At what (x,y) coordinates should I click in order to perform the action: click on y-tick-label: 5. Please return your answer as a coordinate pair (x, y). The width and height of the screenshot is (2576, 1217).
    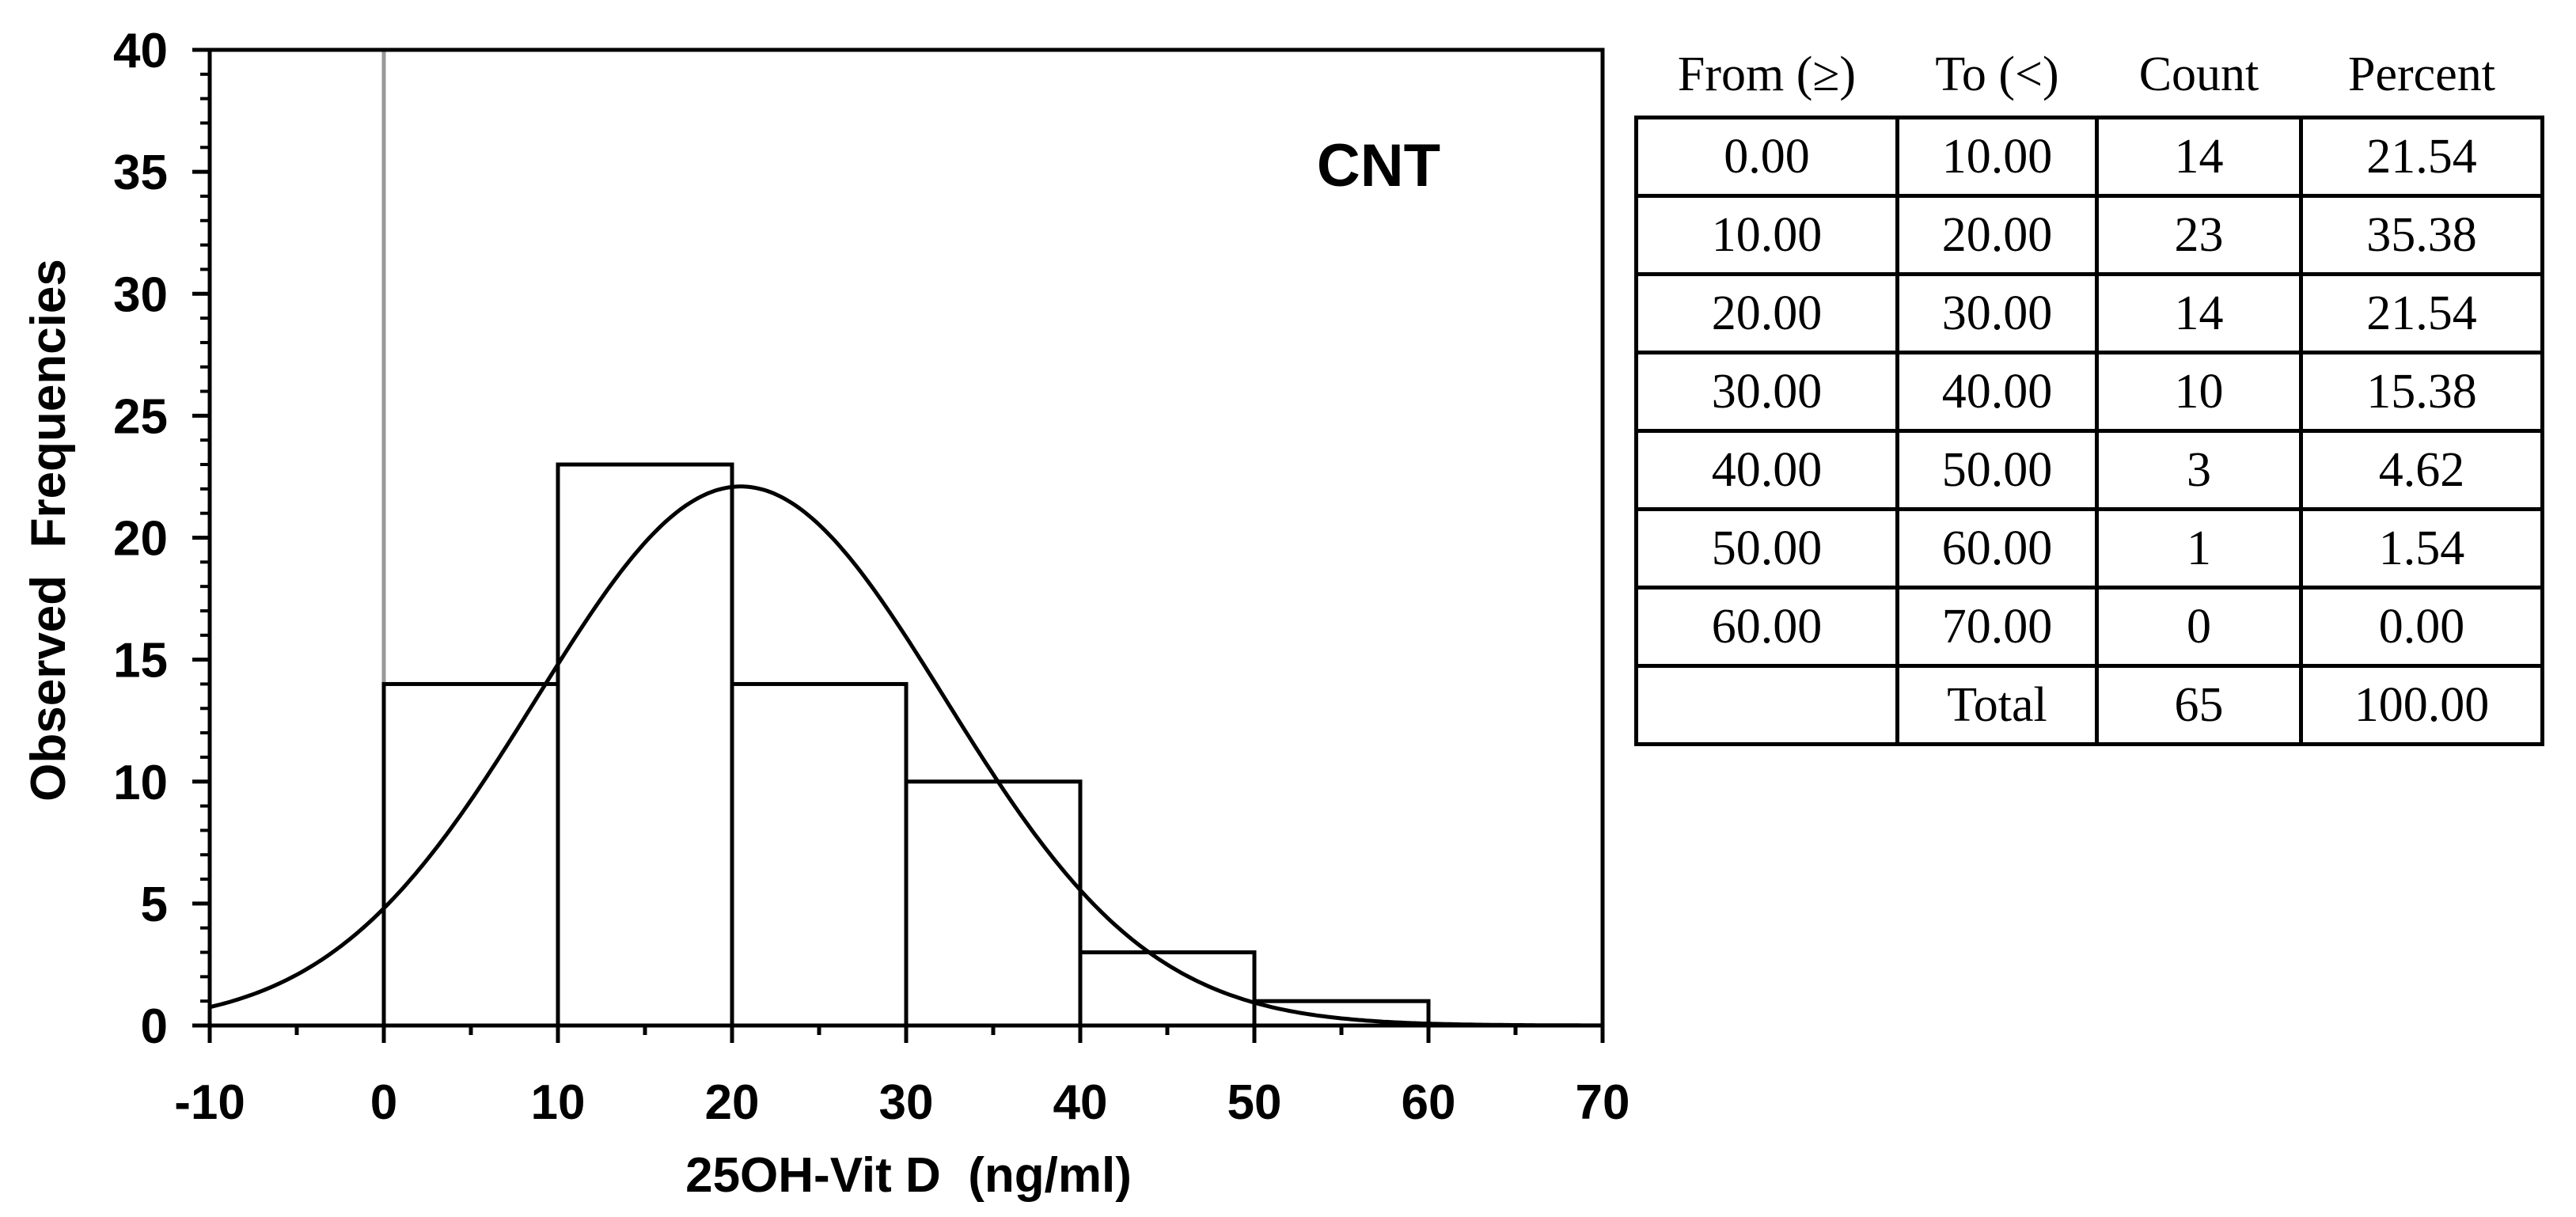
    Looking at the image, I should click on (154, 905).